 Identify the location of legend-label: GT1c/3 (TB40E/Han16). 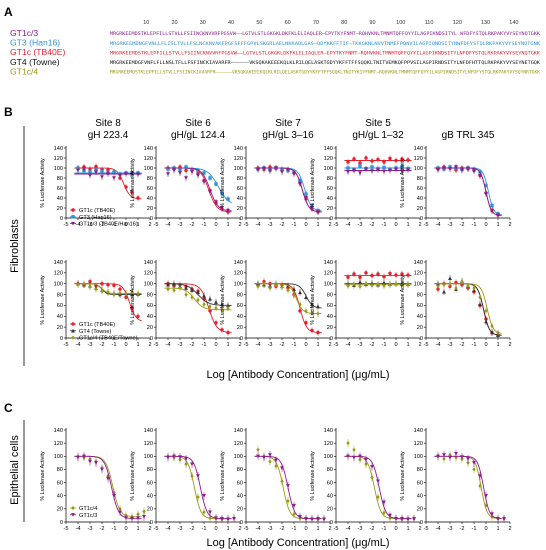
(108, 225).